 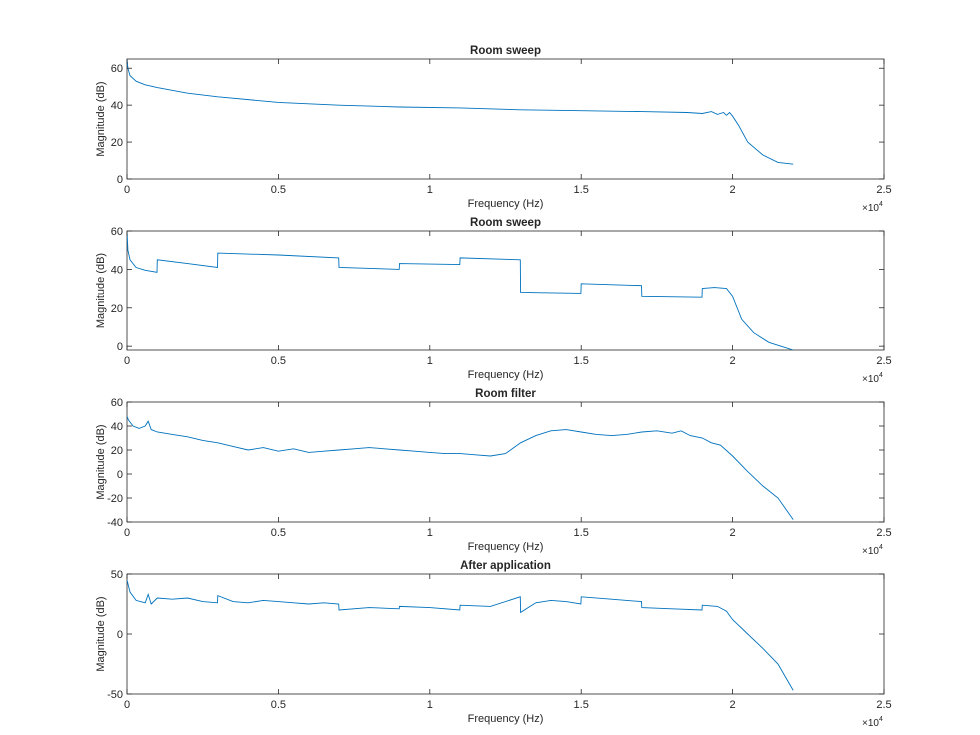 I want to click on y-tick-label: 50, so click(x=117, y=575).